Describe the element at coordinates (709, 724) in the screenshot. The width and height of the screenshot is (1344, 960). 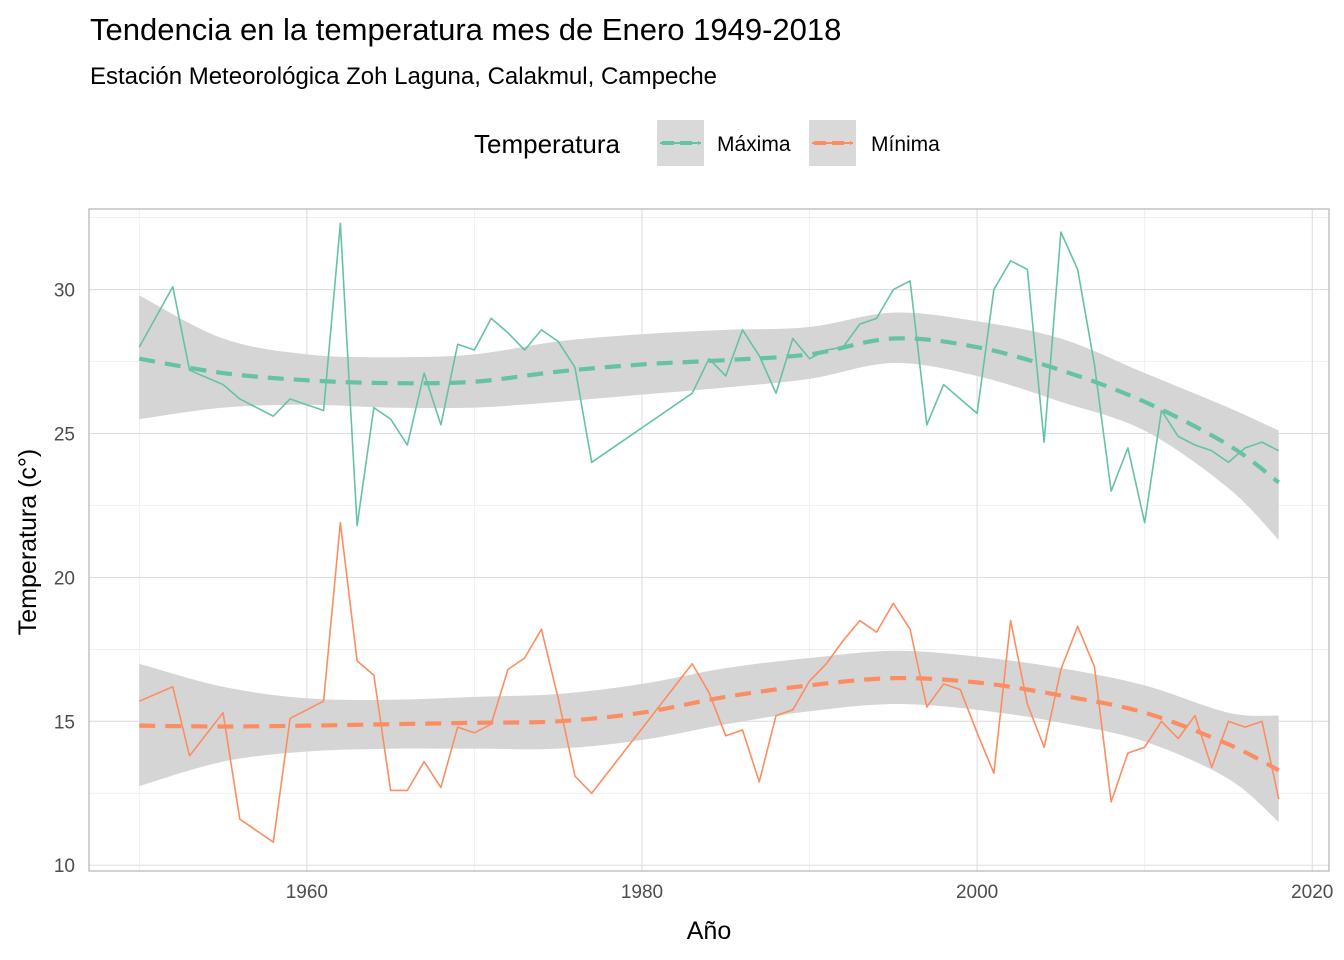
I see `trend-line-minima` at that location.